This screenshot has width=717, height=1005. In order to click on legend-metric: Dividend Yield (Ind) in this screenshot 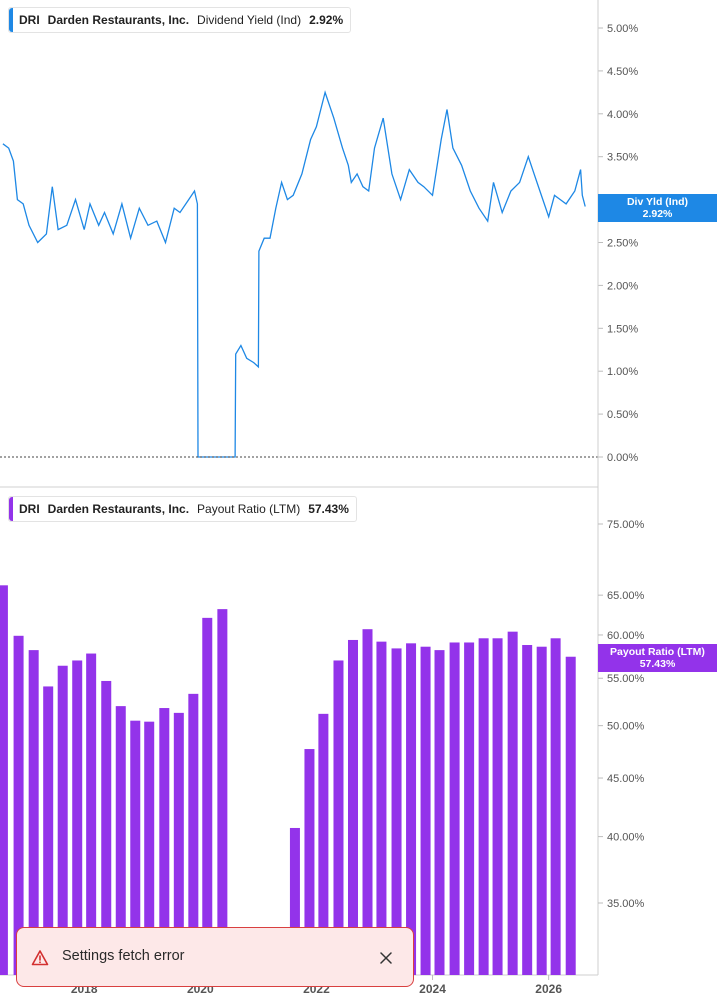, I will do `click(249, 20)`.